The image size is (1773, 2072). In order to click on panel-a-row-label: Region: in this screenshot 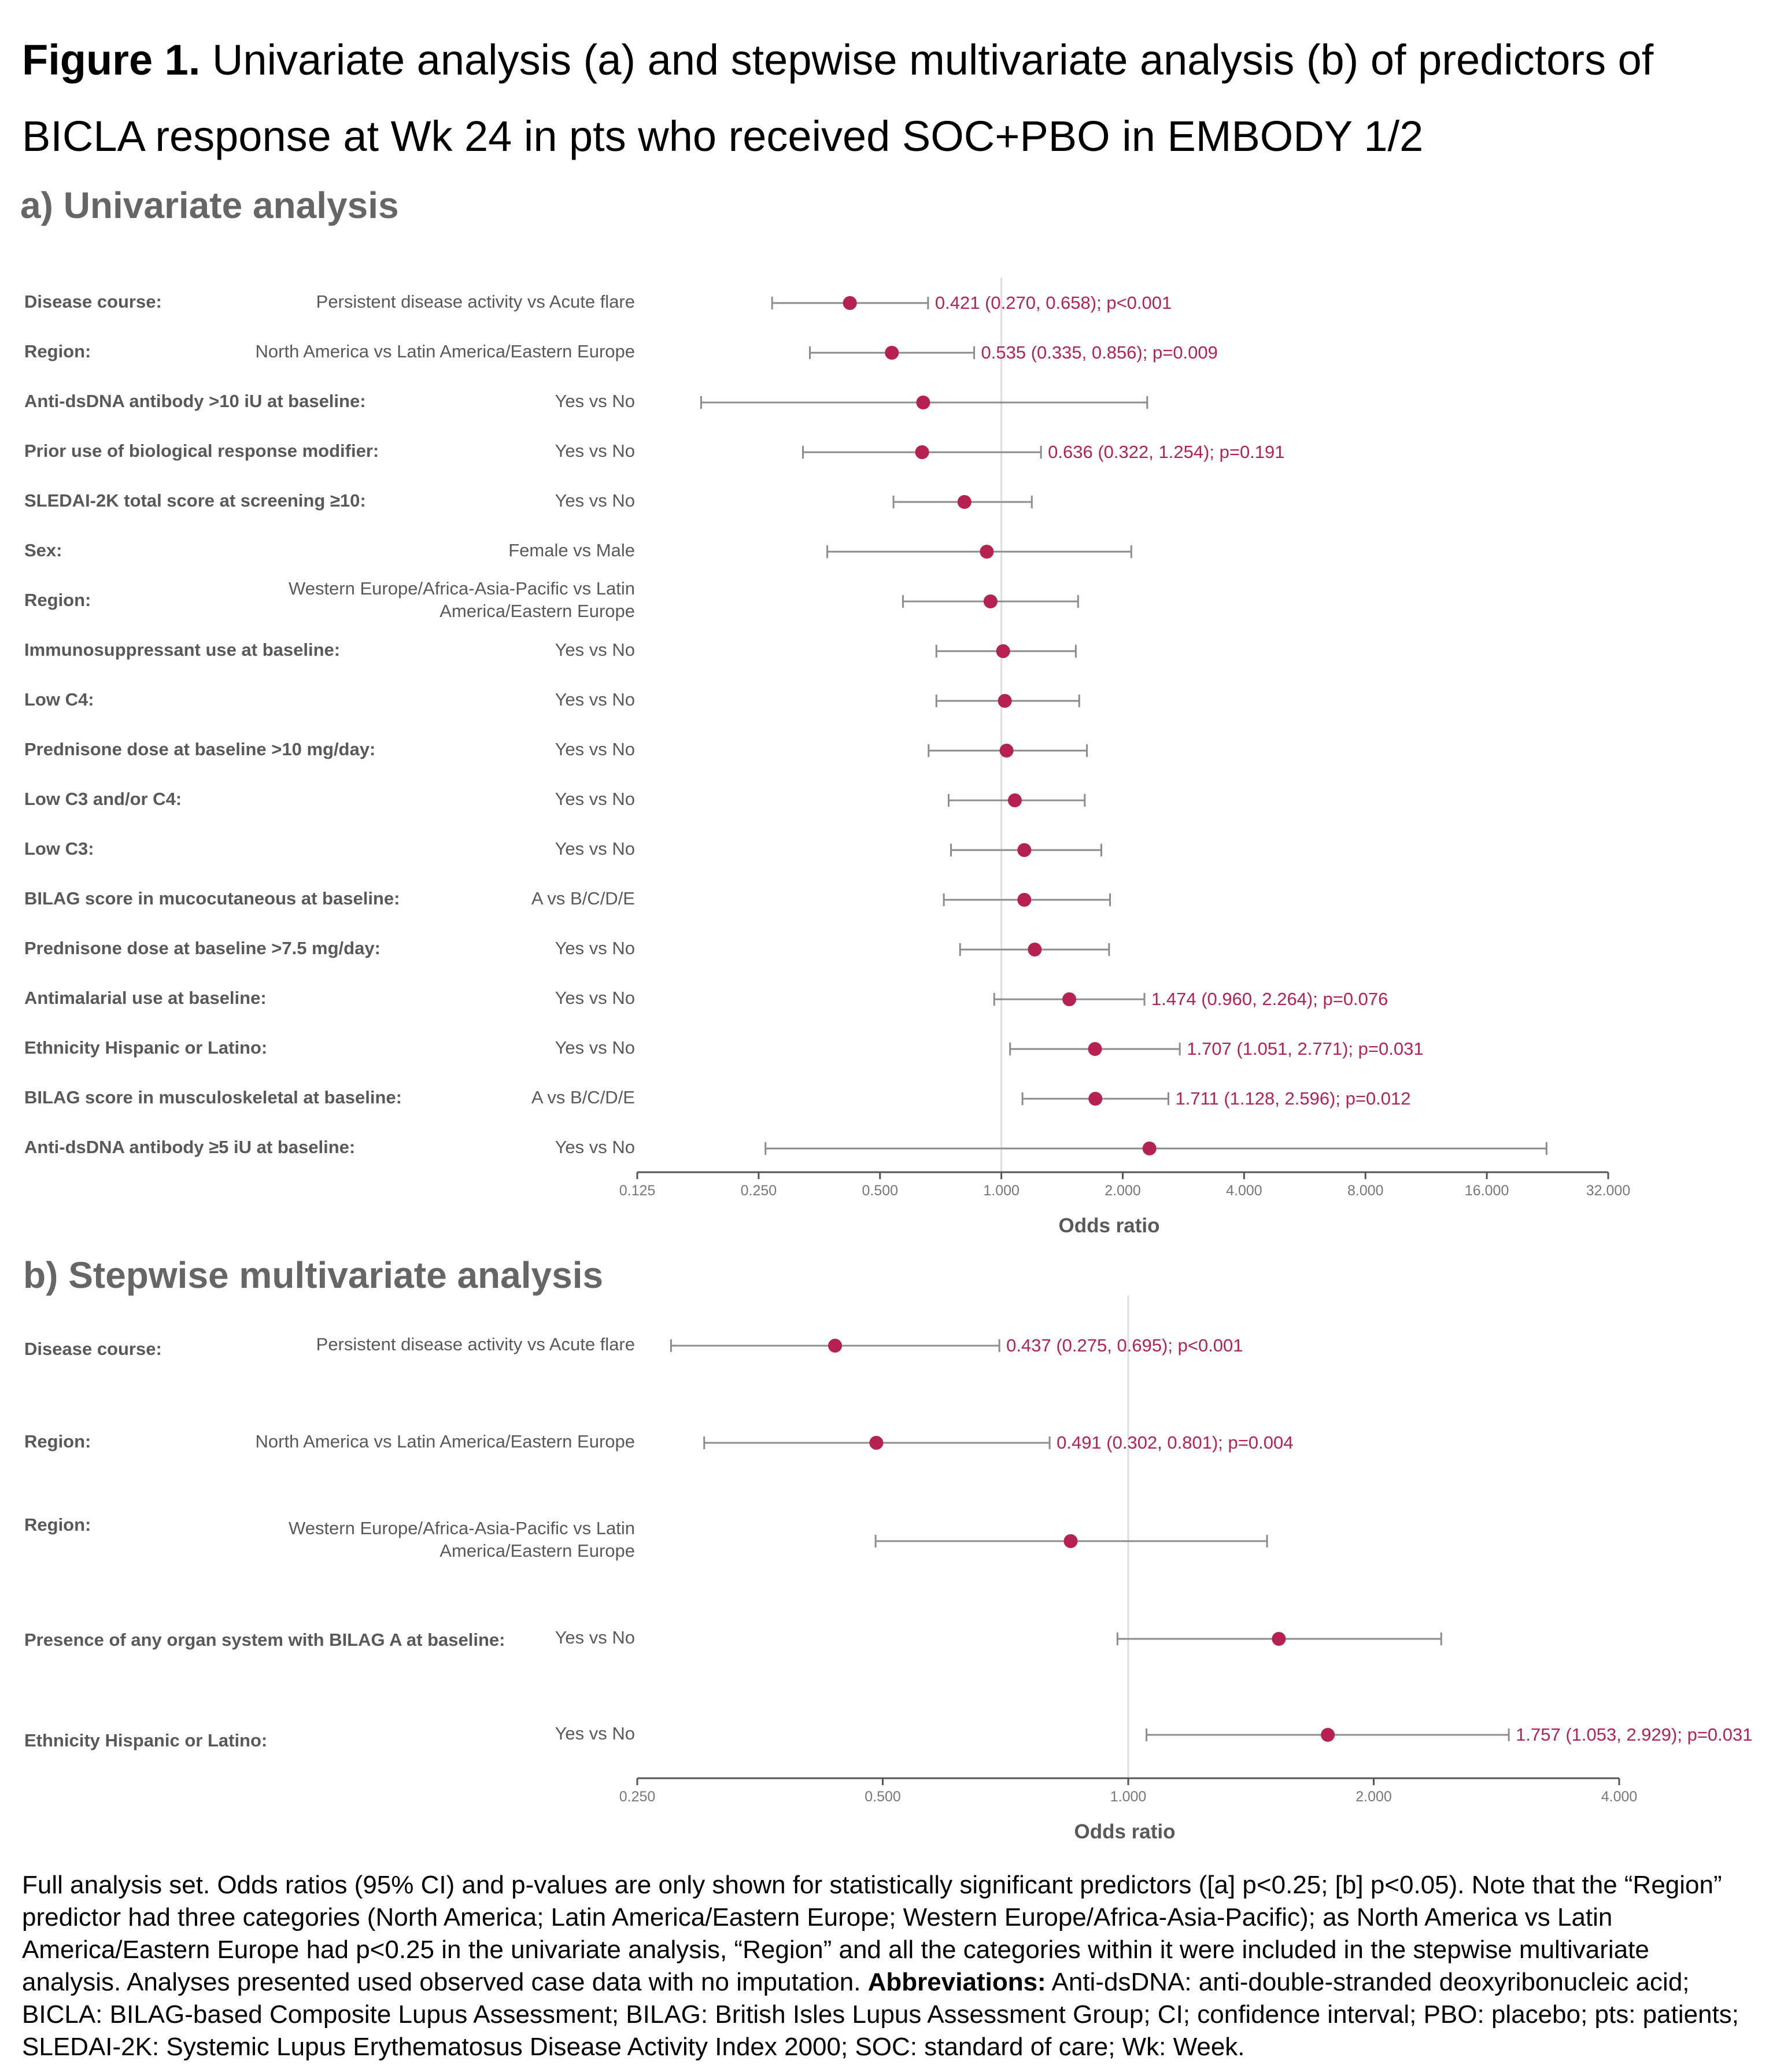, I will do `click(57, 600)`.